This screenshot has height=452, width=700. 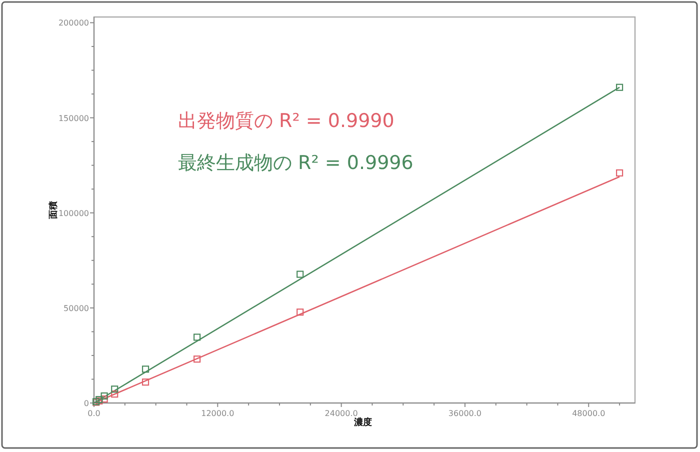 I want to click on x-axis-title: 濃度, so click(x=362, y=422).